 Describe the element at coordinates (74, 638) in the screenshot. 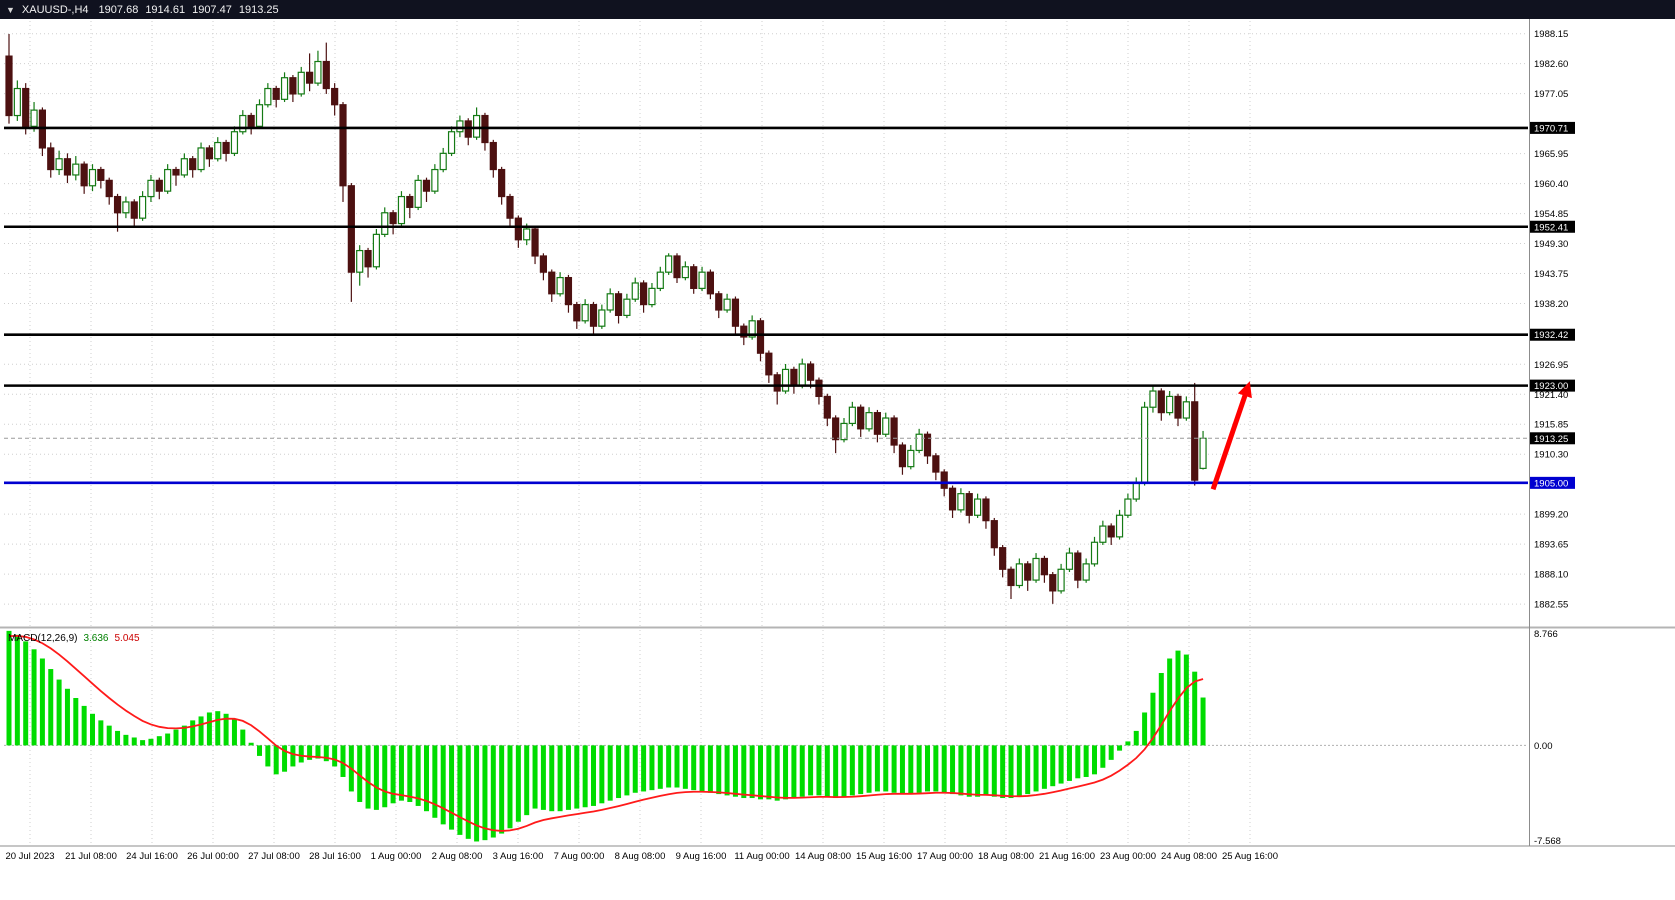

I see `macd-indicator-label: MACD(12,26,9) 3.636 5.045` at that location.